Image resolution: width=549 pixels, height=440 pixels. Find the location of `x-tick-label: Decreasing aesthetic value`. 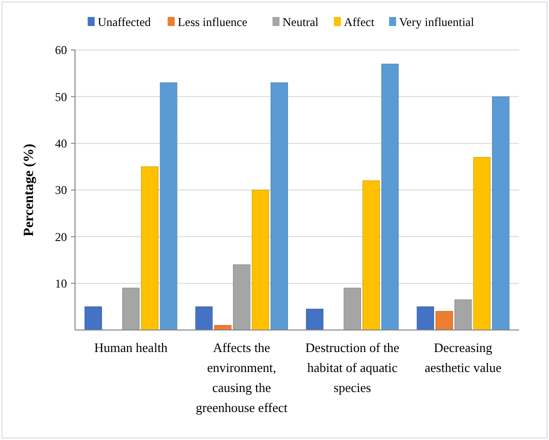

x-tick-label: Decreasing aesthetic value is located at coordinates (463, 357).